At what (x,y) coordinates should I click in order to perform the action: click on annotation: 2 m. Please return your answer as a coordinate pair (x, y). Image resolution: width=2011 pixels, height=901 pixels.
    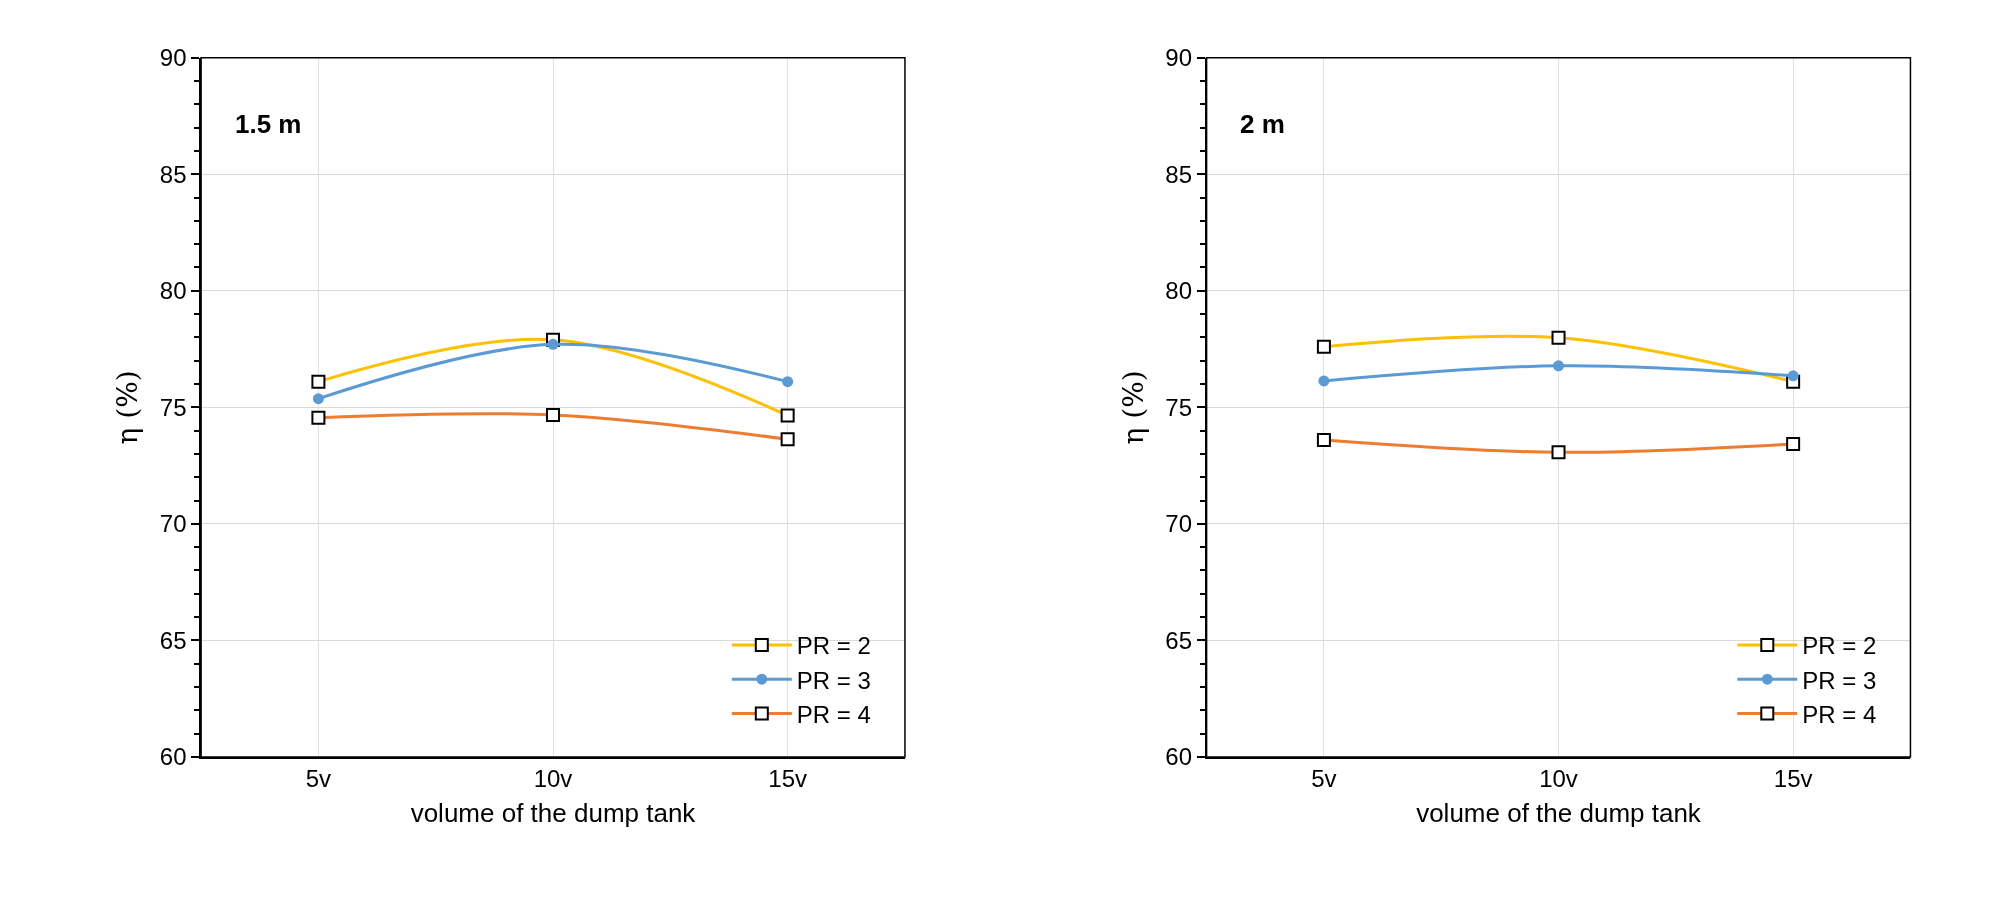
    Looking at the image, I should click on (1262, 124).